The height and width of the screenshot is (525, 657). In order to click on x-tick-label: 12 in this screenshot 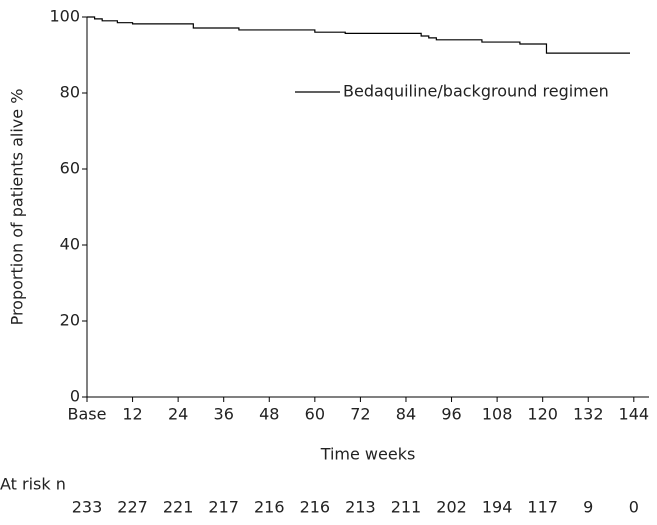, I will do `click(132, 414)`.